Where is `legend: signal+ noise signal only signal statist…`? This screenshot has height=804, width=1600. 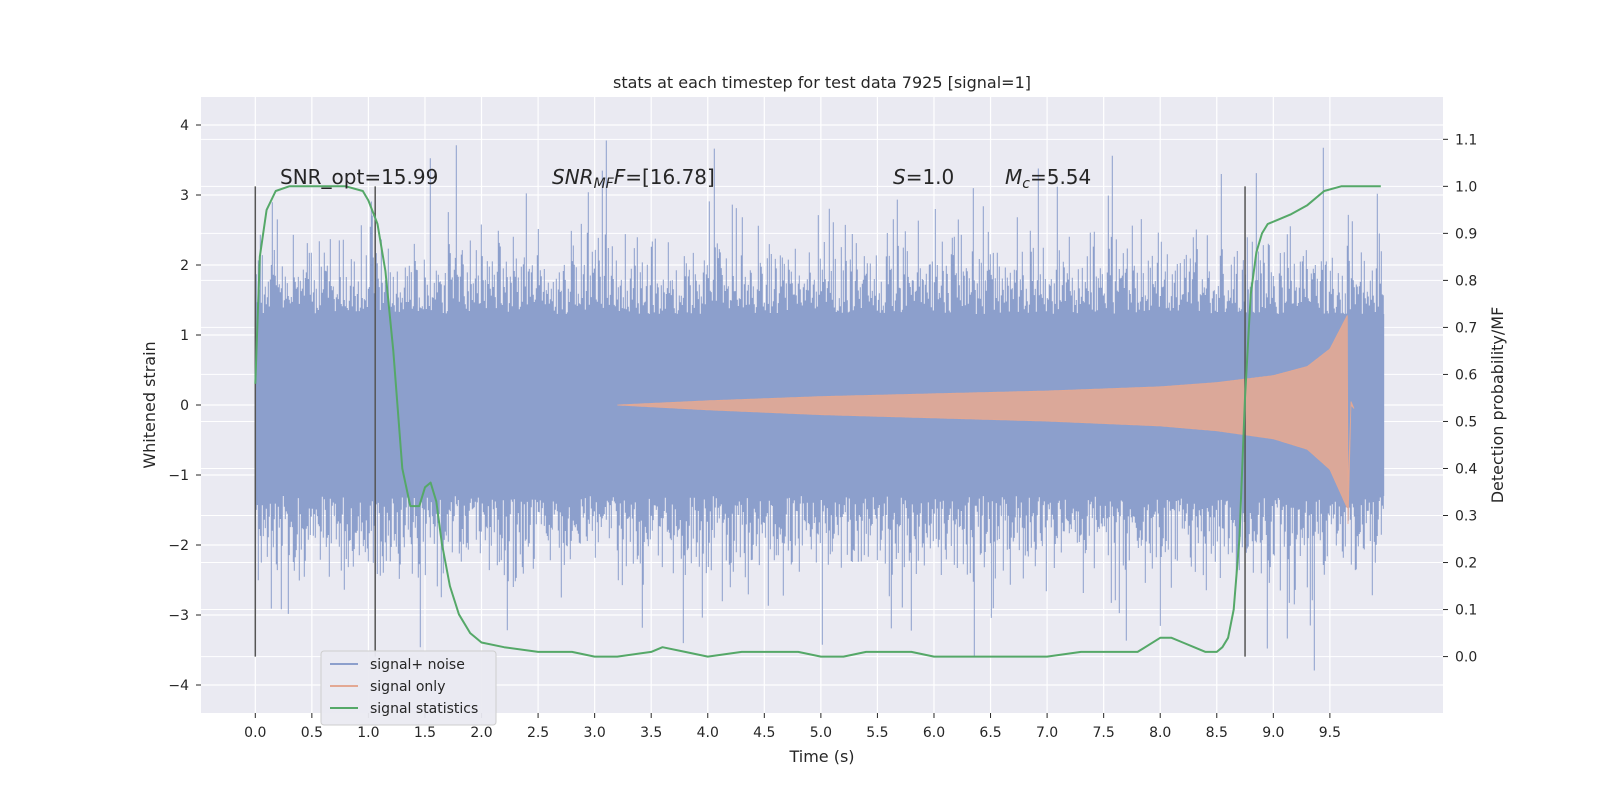 legend: signal+ noise signal only signal statist… is located at coordinates (408, 688).